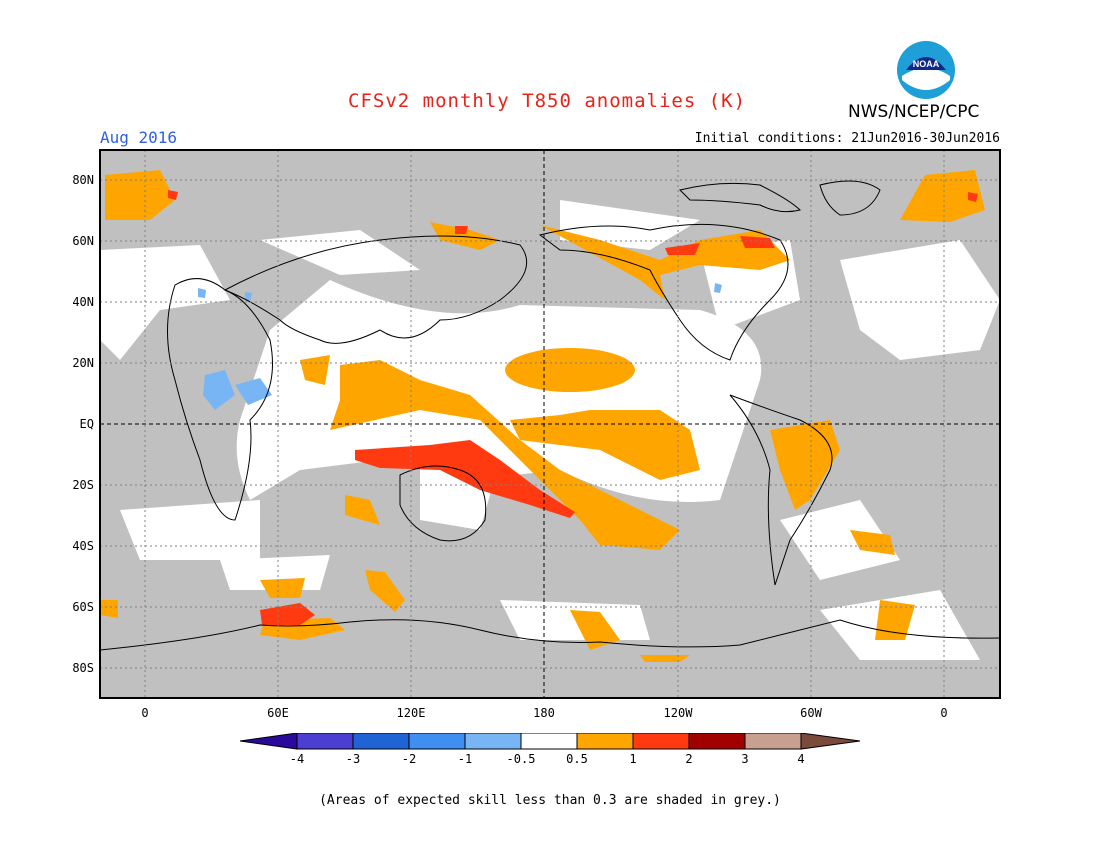 Image resolution: width=1100 pixels, height=850 pixels. Describe the element at coordinates (926, 64) in the screenshot. I see `noaa-logo-text: NOAA` at that location.